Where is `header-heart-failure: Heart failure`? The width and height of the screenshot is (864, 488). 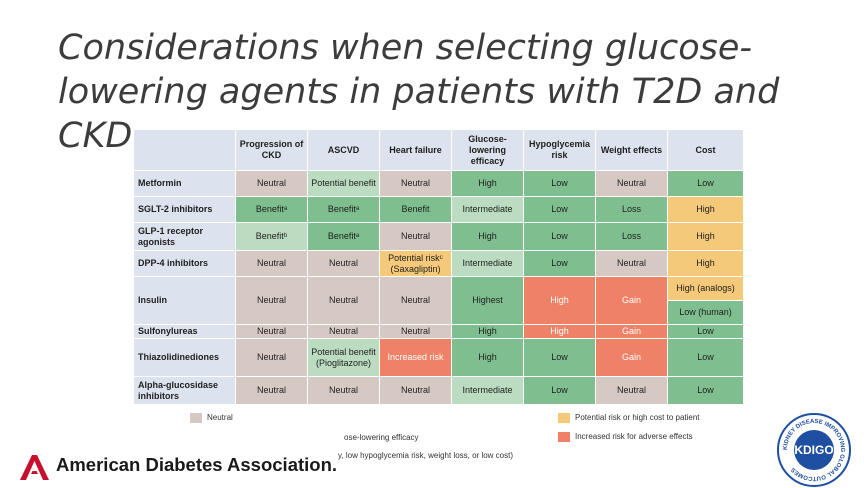
header-heart-failure: Heart failure is located at coordinates (415, 150).